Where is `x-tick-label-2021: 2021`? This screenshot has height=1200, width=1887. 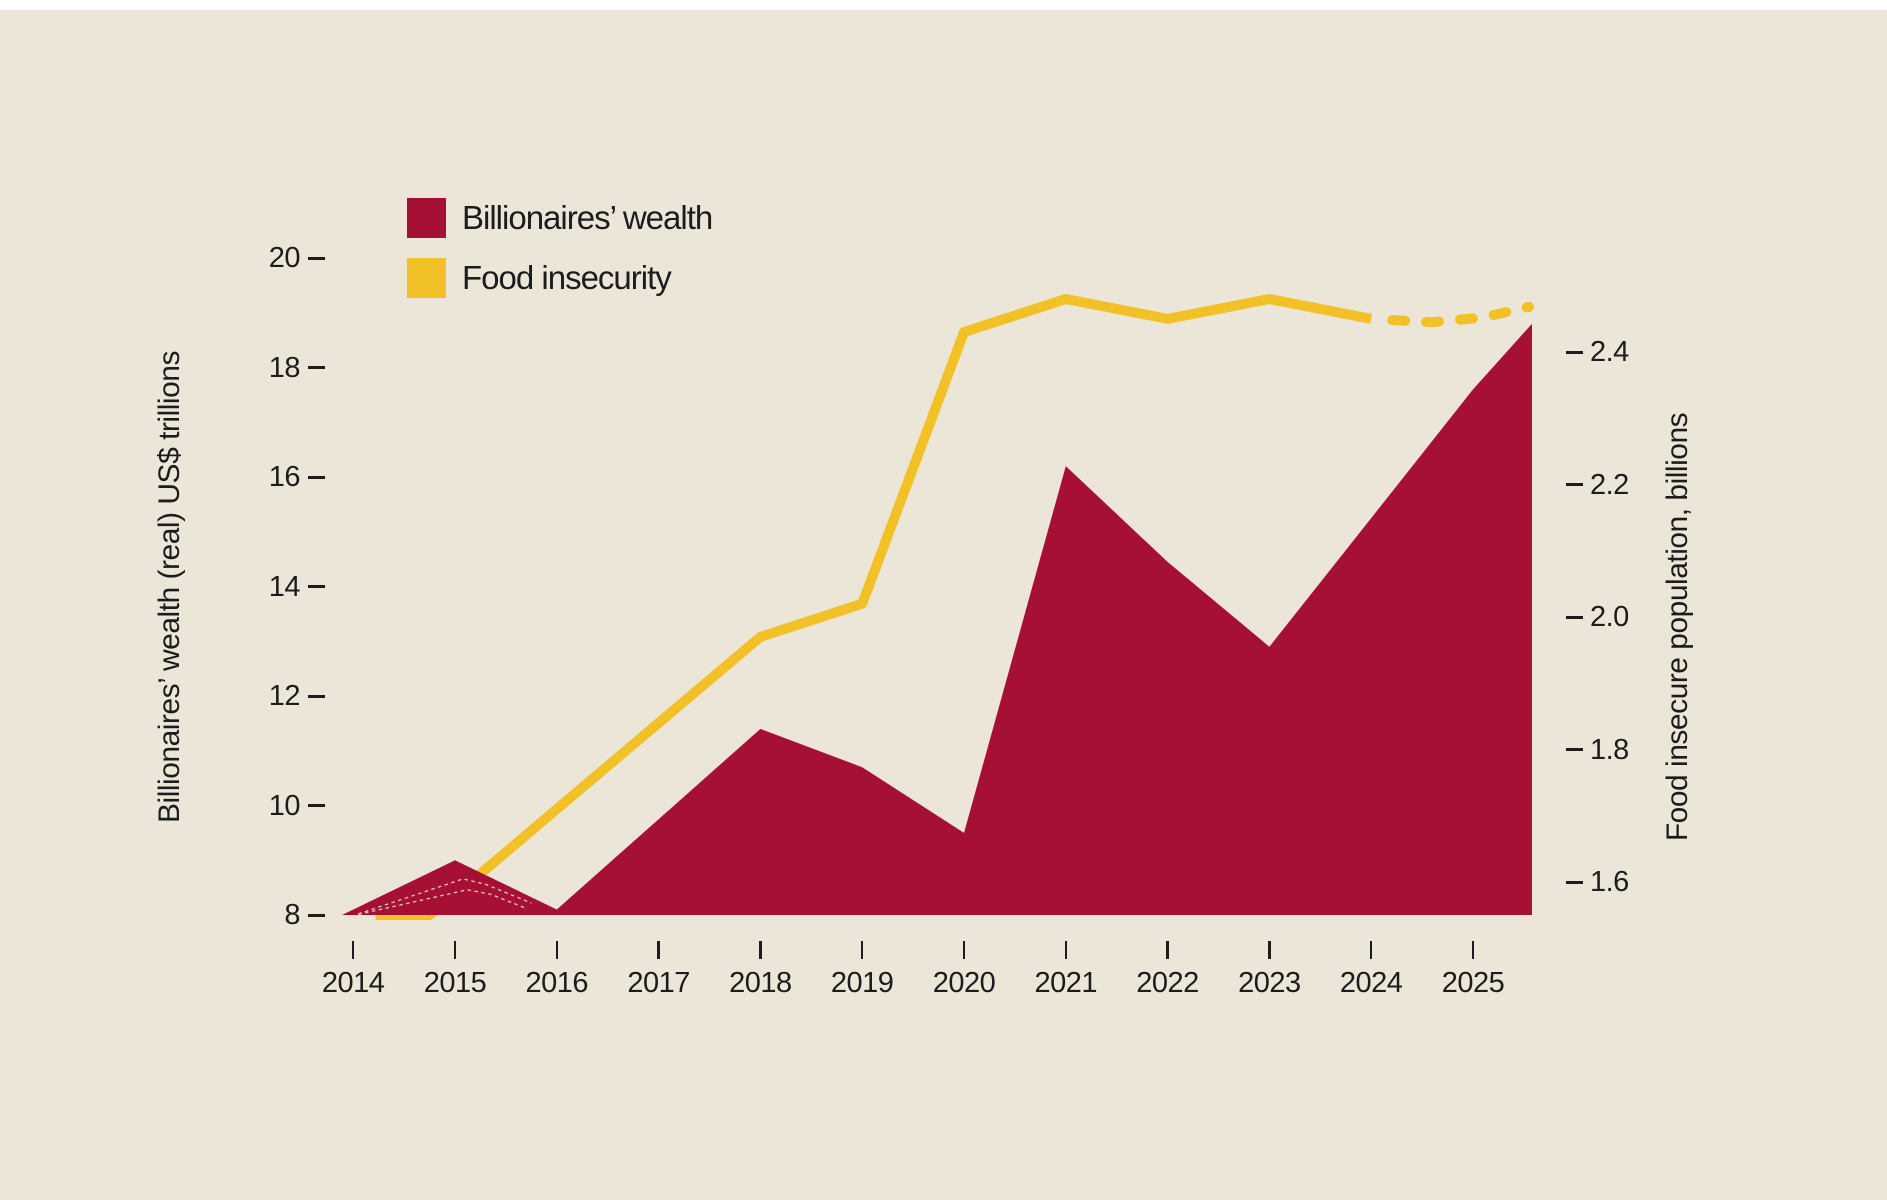
x-tick-label-2021: 2021 is located at coordinates (1066, 983).